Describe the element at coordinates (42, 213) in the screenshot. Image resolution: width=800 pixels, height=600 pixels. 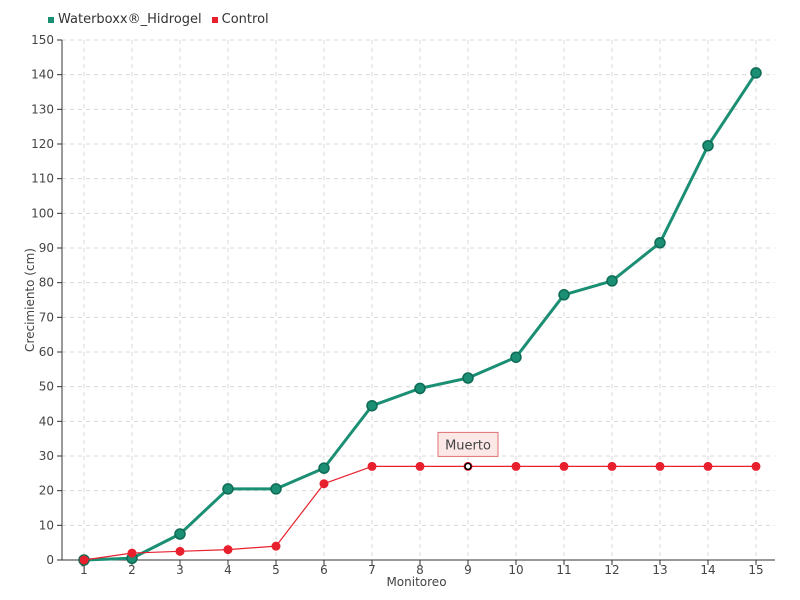
I see `y-tick-label: 100` at that location.